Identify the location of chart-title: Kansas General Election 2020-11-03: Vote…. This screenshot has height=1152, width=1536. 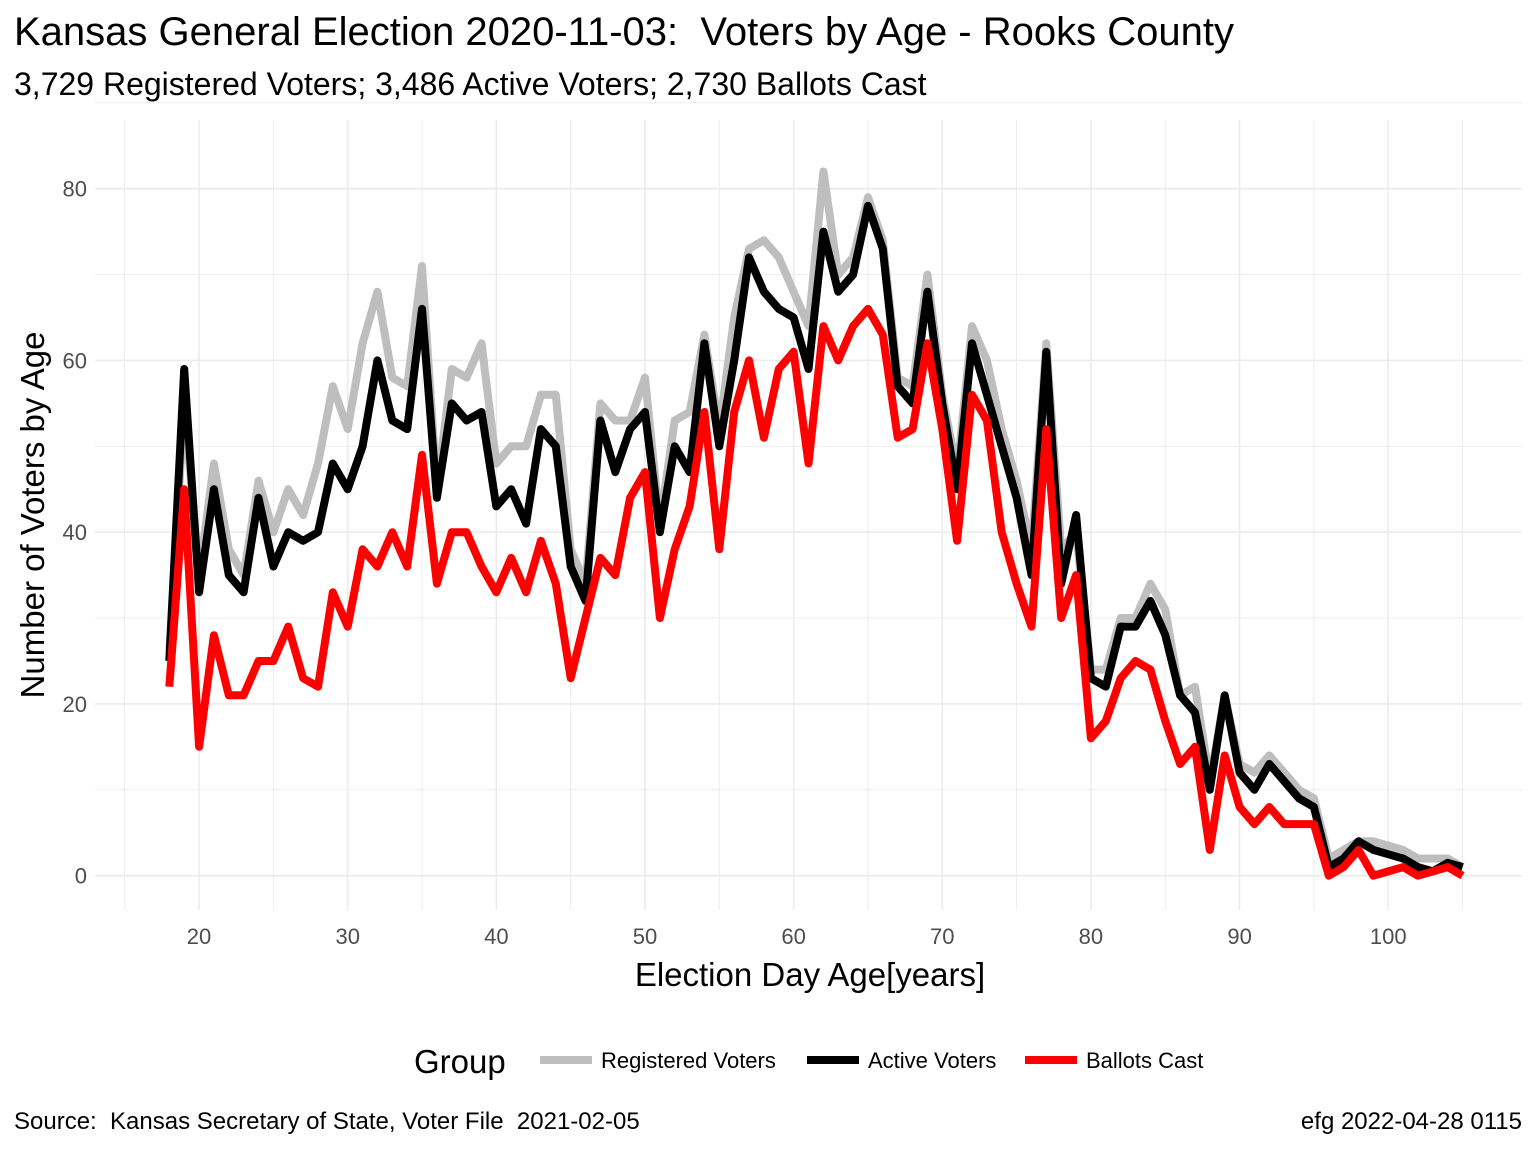
(624, 32).